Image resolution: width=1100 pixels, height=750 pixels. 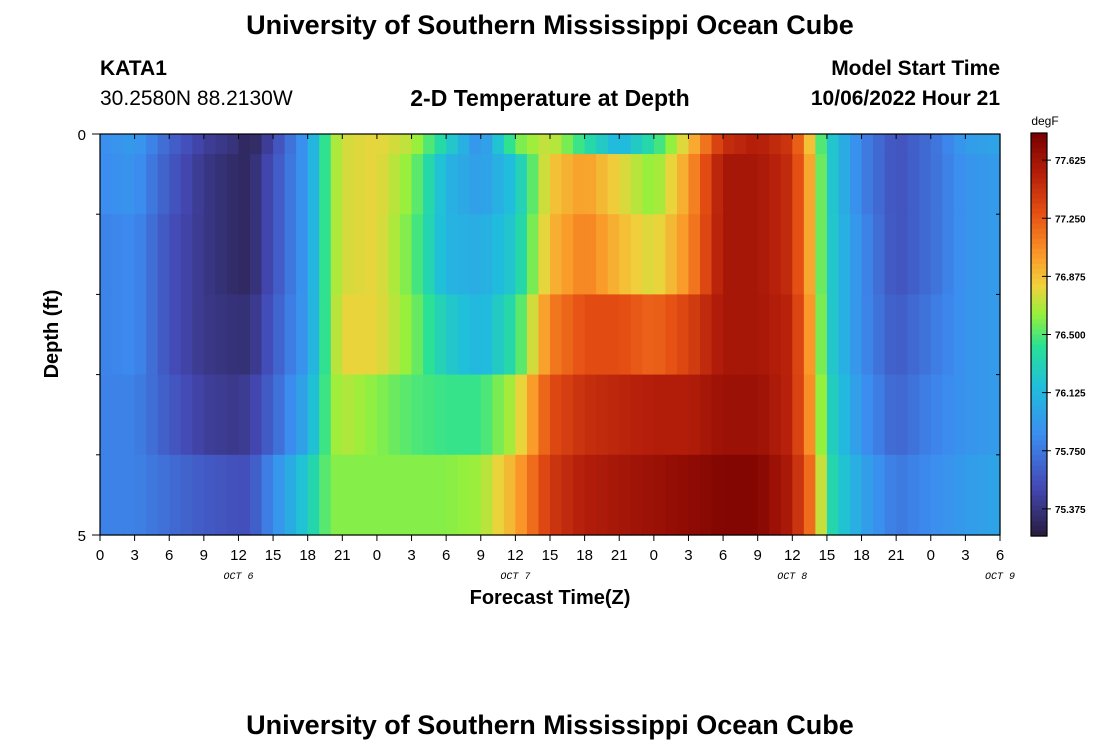 I want to click on x-tick-label: 18, so click(x=584, y=555).